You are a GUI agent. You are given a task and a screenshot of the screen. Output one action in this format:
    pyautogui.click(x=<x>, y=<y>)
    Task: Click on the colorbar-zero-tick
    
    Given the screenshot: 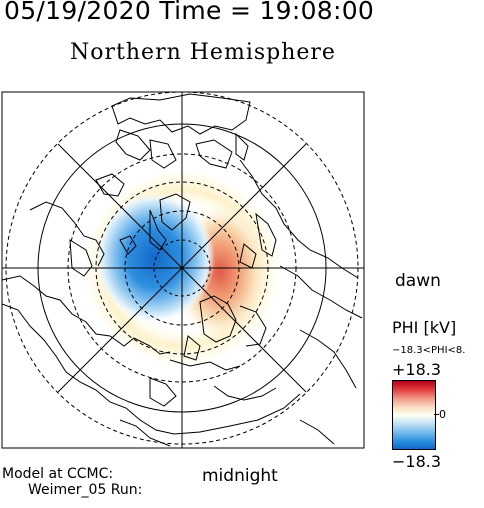 What is the action you would take?
    pyautogui.click(x=436, y=414)
    